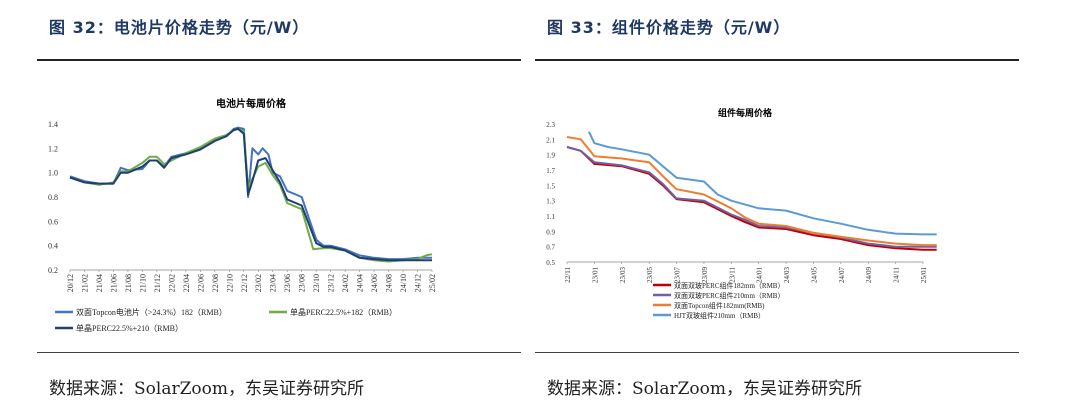 This screenshot has height=410, width=1080. Describe the element at coordinates (550, 248) in the screenshot. I see `y-tick-label: 0.7` at that location.